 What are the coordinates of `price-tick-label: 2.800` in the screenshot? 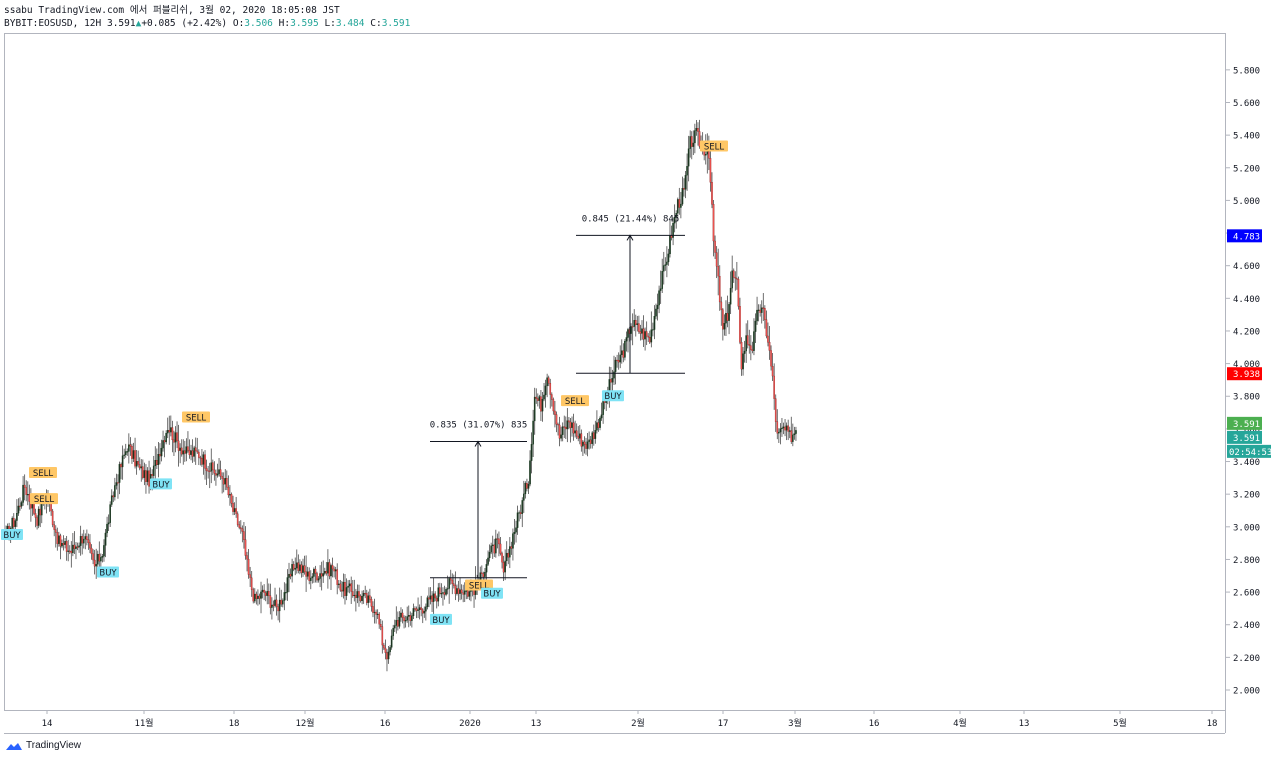 It's located at (1246, 561).